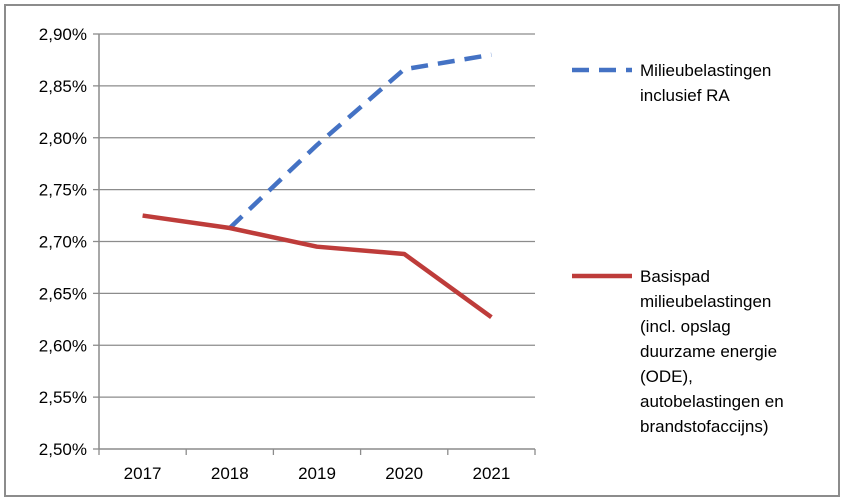 The width and height of the screenshot is (846, 503). What do you see at coordinates (491, 473) in the screenshot?
I see `x-tick-label: 2021` at bounding box center [491, 473].